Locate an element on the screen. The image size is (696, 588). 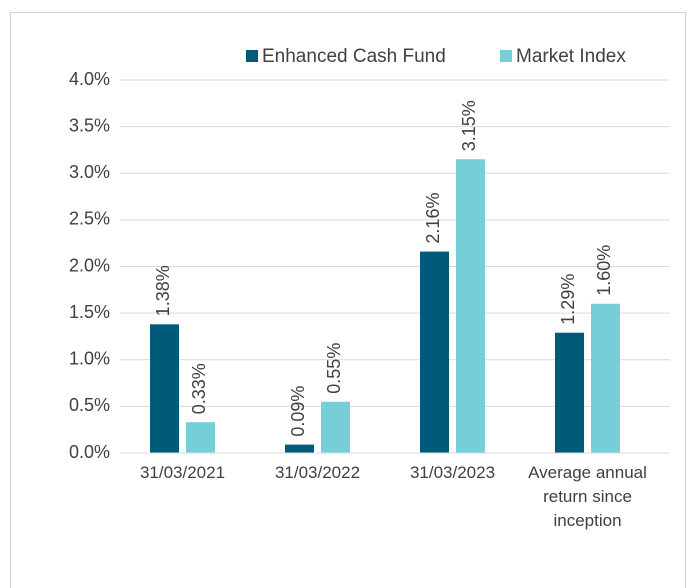
data-label: 1.38% is located at coordinates (163, 290).